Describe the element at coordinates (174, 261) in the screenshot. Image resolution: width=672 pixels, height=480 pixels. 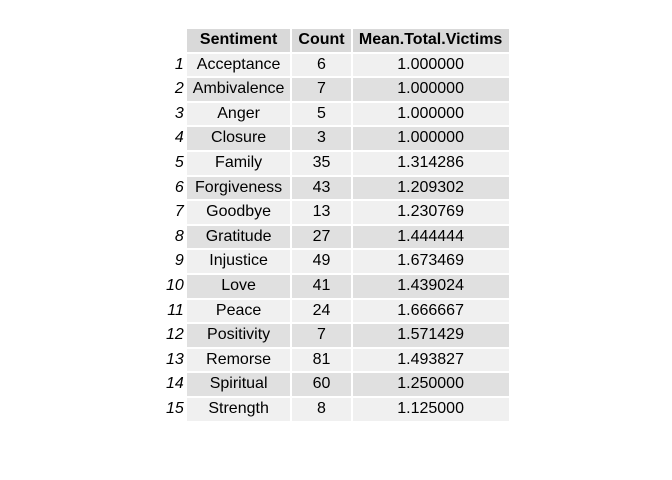
I see `row-number: 9` at that location.